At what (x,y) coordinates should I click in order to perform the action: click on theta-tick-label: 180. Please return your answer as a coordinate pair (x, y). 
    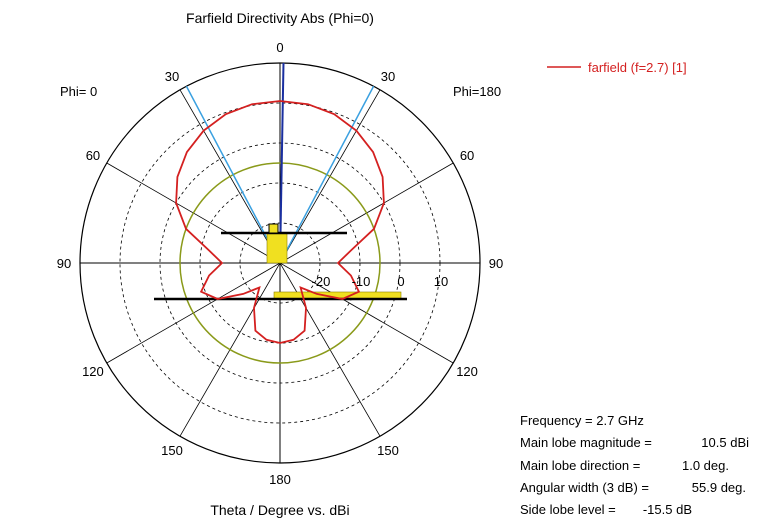
    Looking at the image, I should click on (280, 479).